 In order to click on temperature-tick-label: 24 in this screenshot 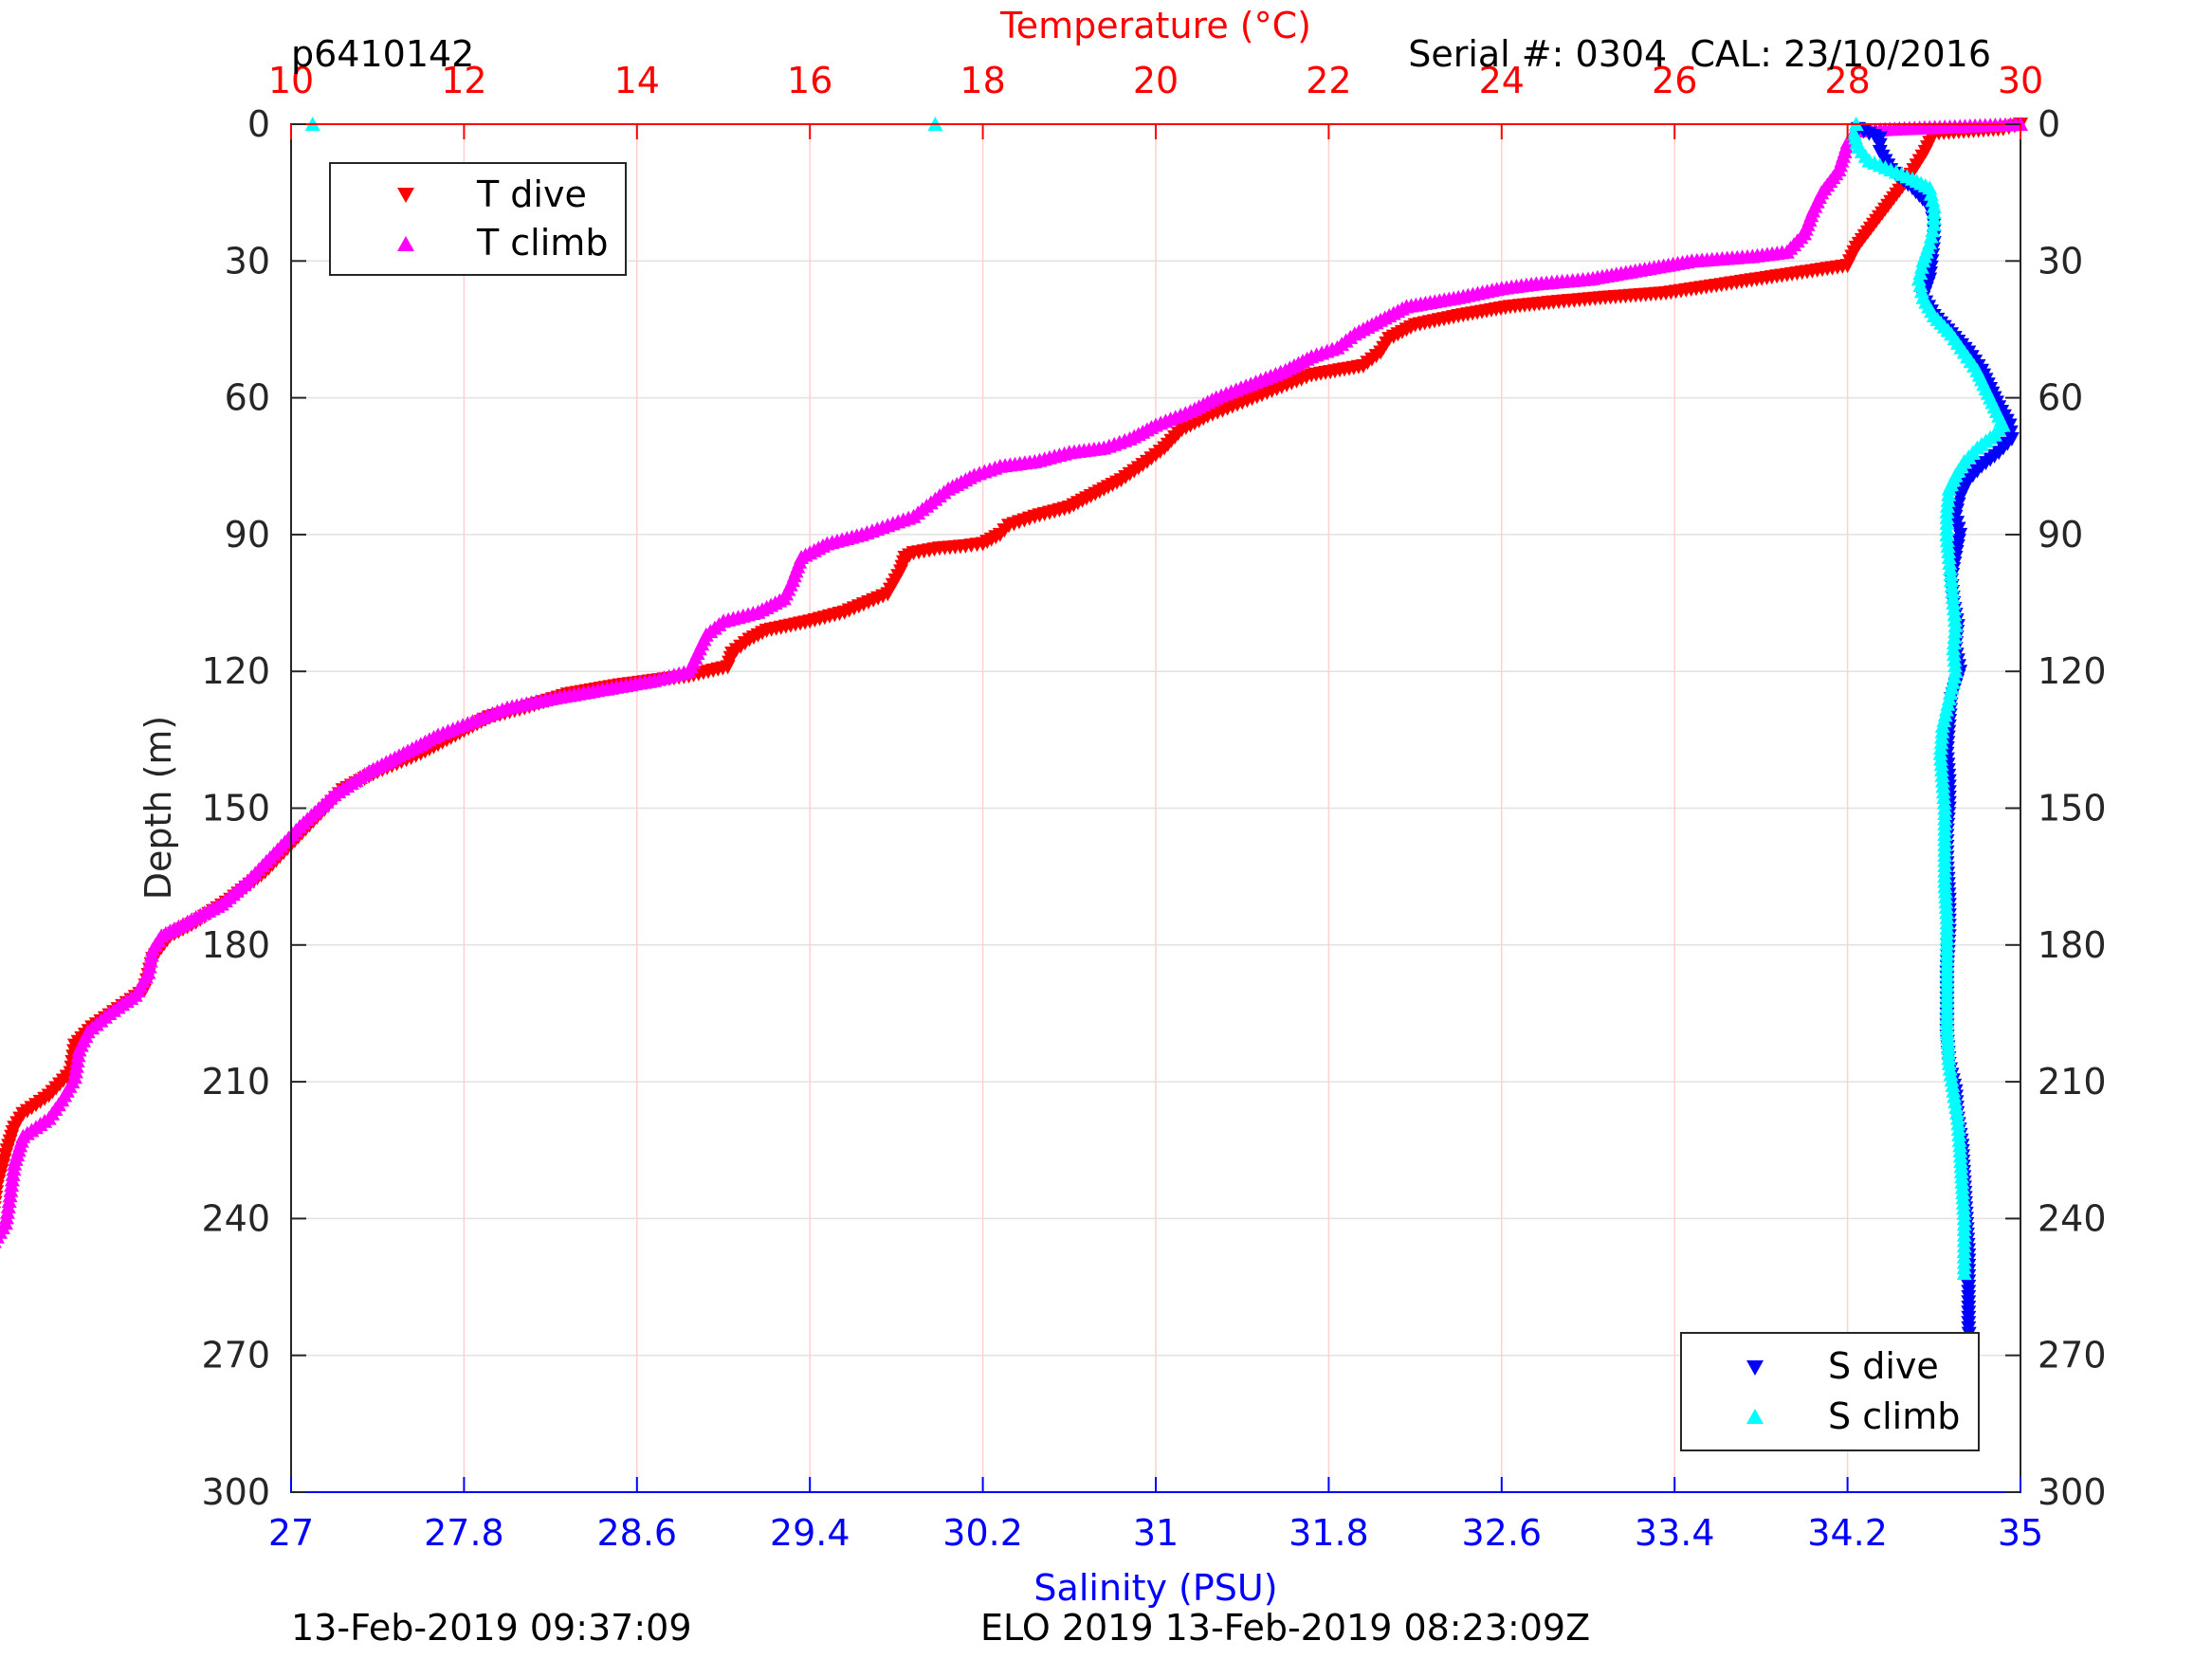, I will do `click(1502, 80)`.